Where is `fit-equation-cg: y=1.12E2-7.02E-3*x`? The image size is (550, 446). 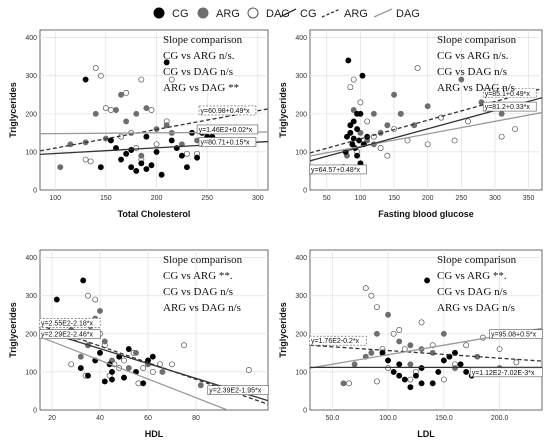 fit-equation-cg: y=1.12E2-7.02E-3*x is located at coordinates (503, 373).